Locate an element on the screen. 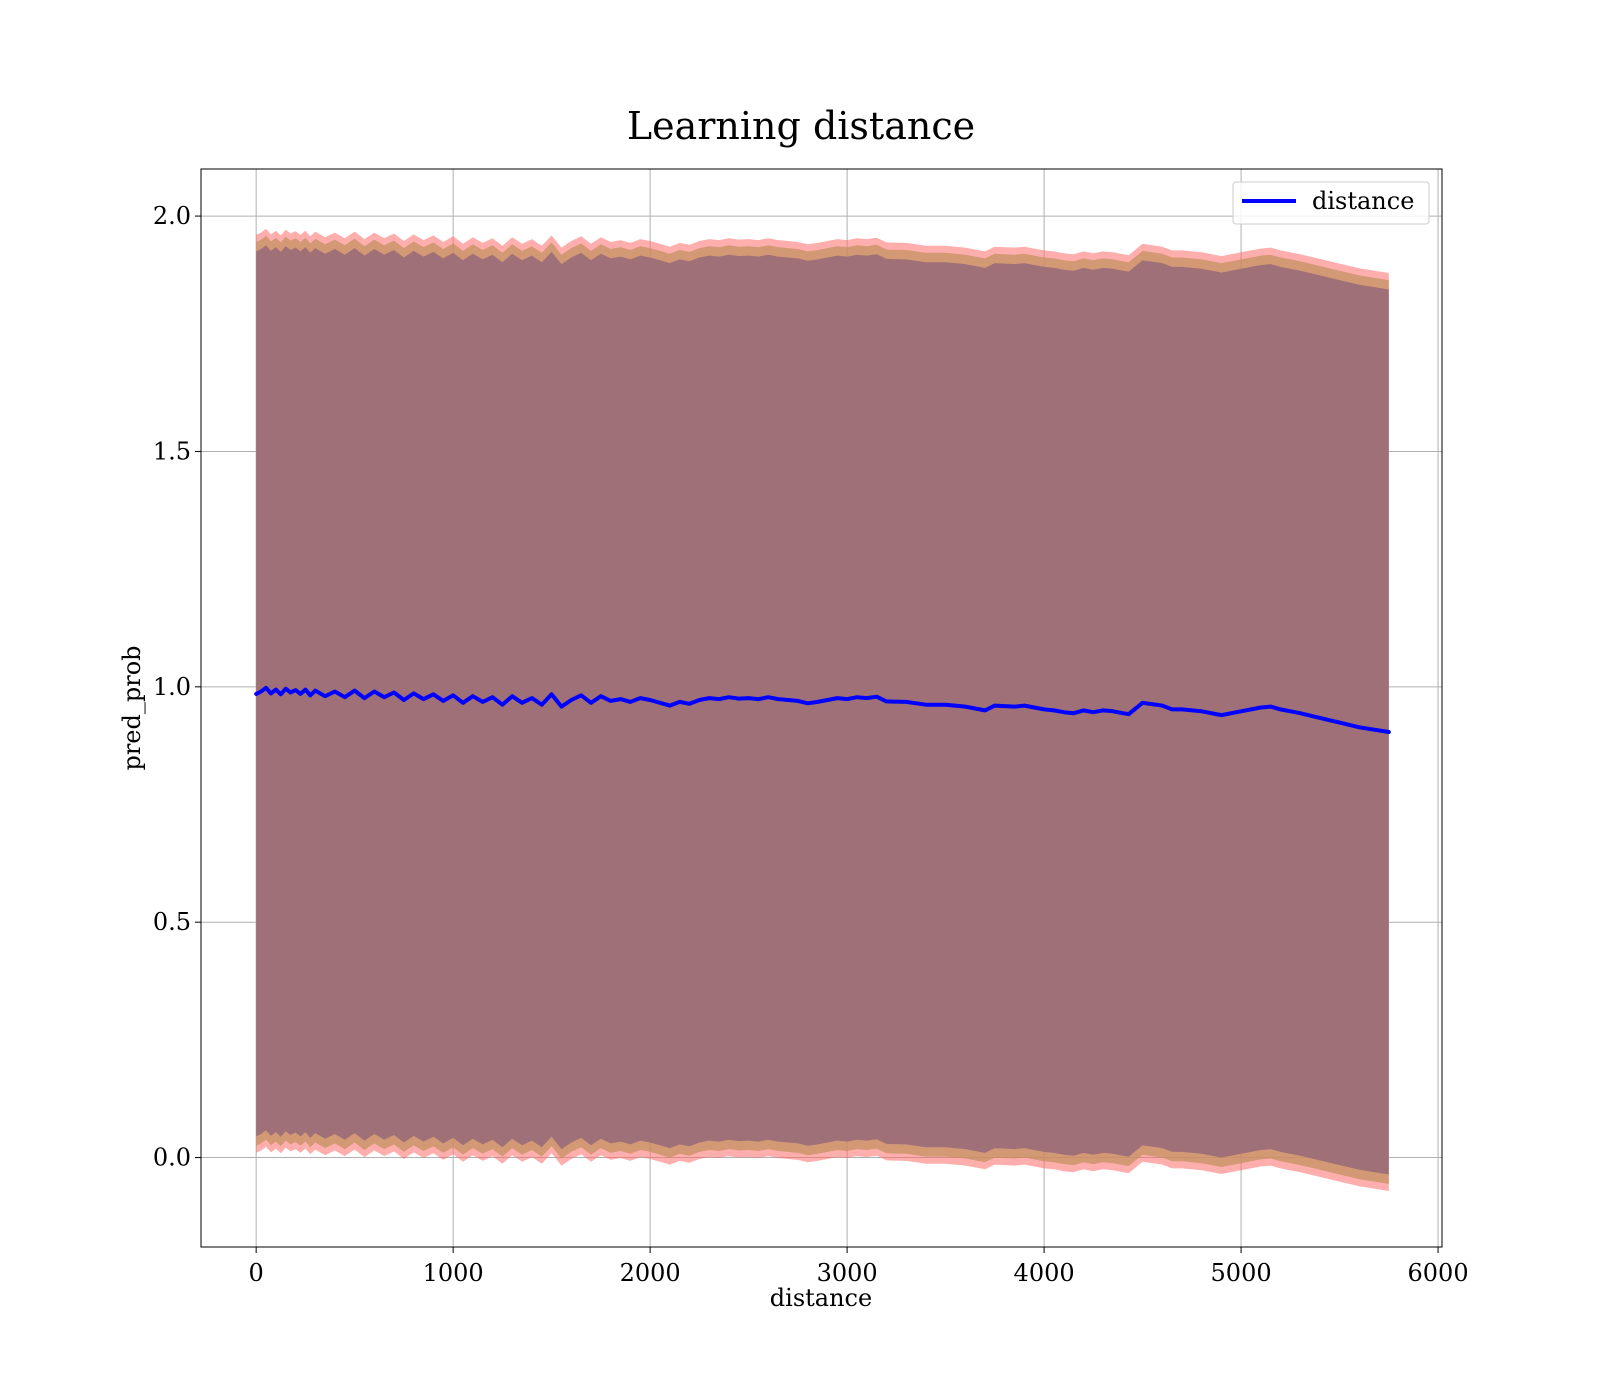  legend: distance is located at coordinates (1331, 203).